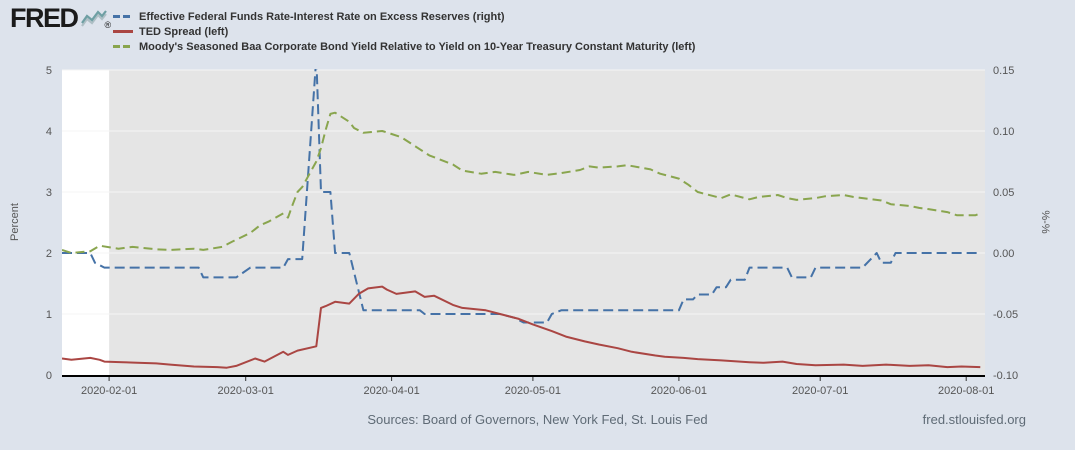  What do you see at coordinates (1003, 132) in the screenshot?
I see `right-axis-tick-label: 0.10` at bounding box center [1003, 132].